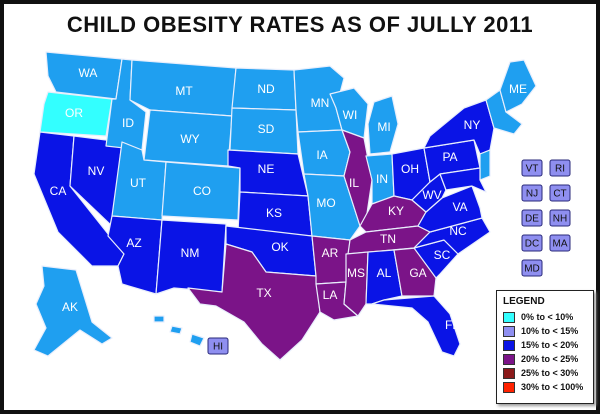 The height and width of the screenshot is (414, 600). What do you see at coordinates (450, 209) in the screenshot?
I see `state-va` at bounding box center [450, 209].